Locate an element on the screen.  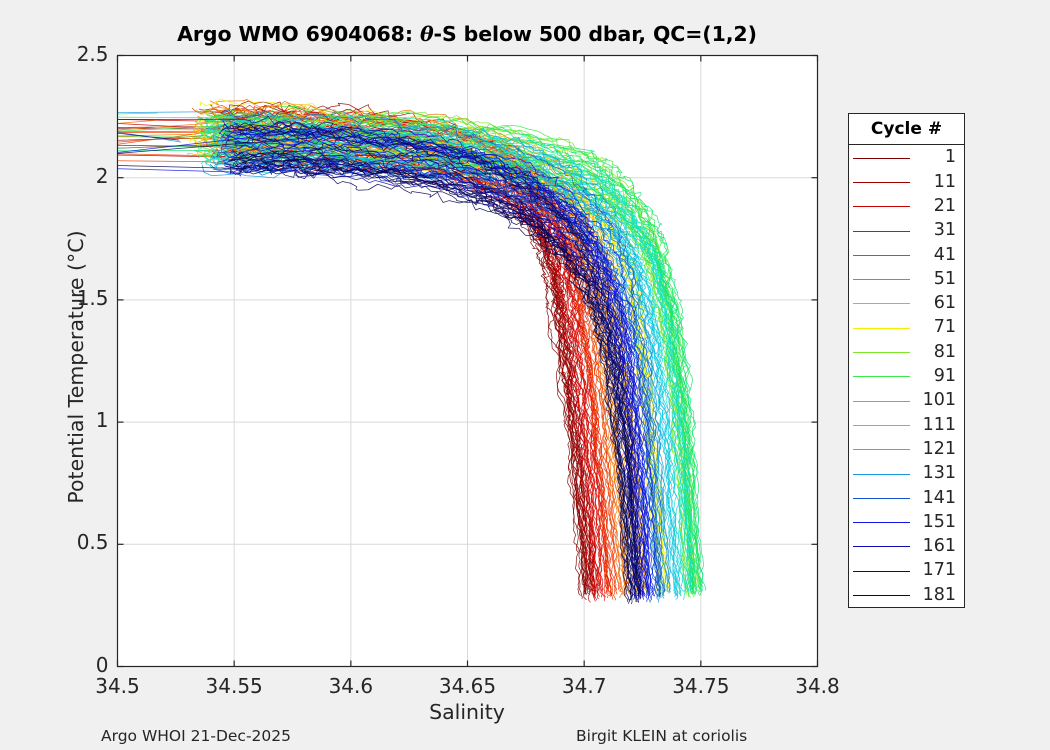
legend-item: 151 is located at coordinates (906, 522).